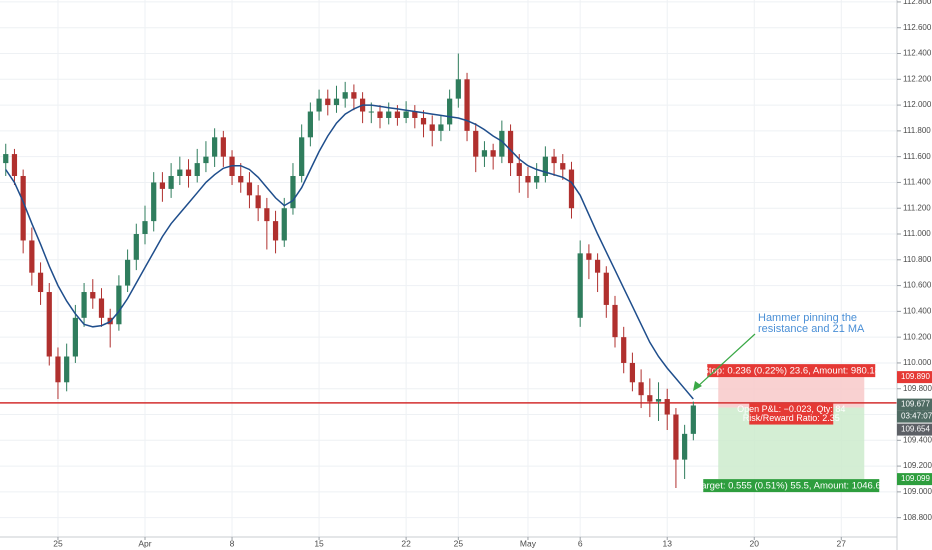 The image size is (932, 550). I want to click on pnl-box, so click(791, 414).